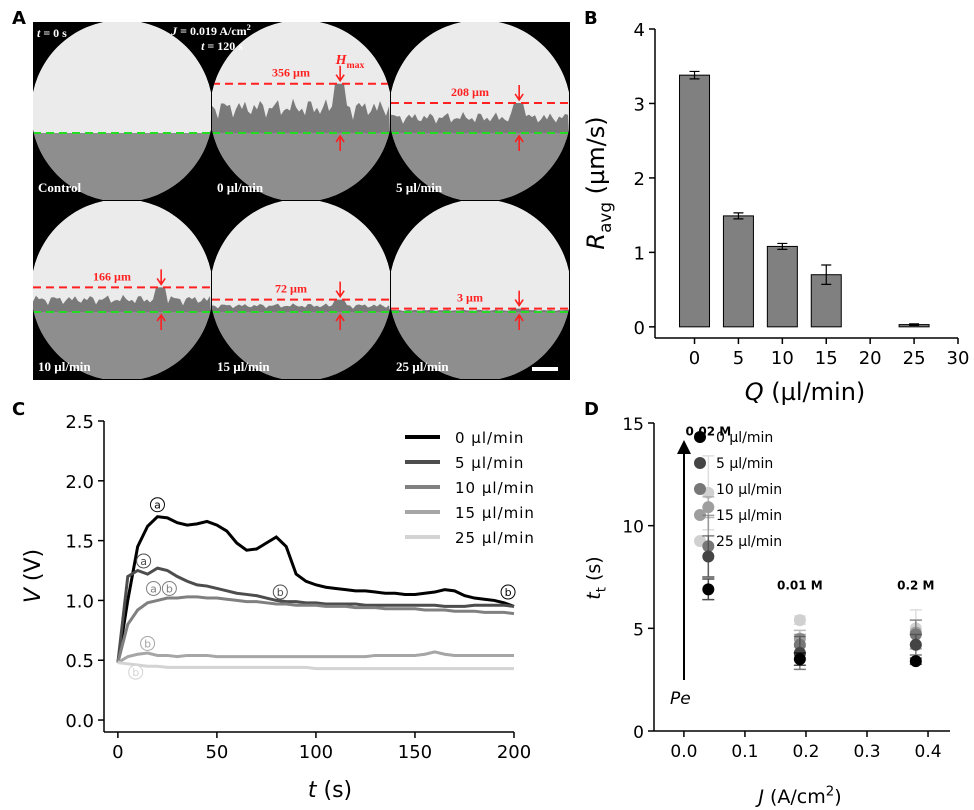 This screenshot has height=810, width=974. What do you see at coordinates (738, 358) in the screenshot?
I see `x-tick-label: 5` at bounding box center [738, 358].